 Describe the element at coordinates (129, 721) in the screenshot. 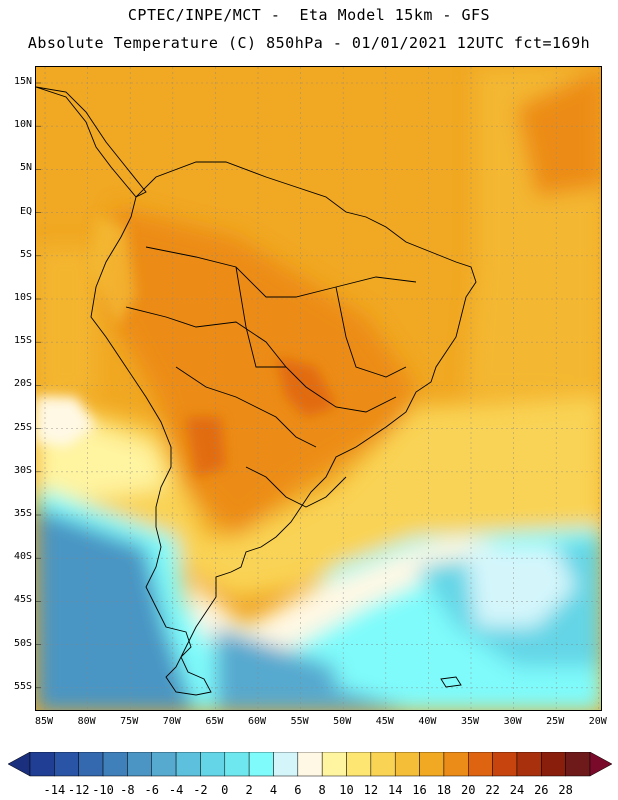

I see `lon-tick-label: 75W` at that location.